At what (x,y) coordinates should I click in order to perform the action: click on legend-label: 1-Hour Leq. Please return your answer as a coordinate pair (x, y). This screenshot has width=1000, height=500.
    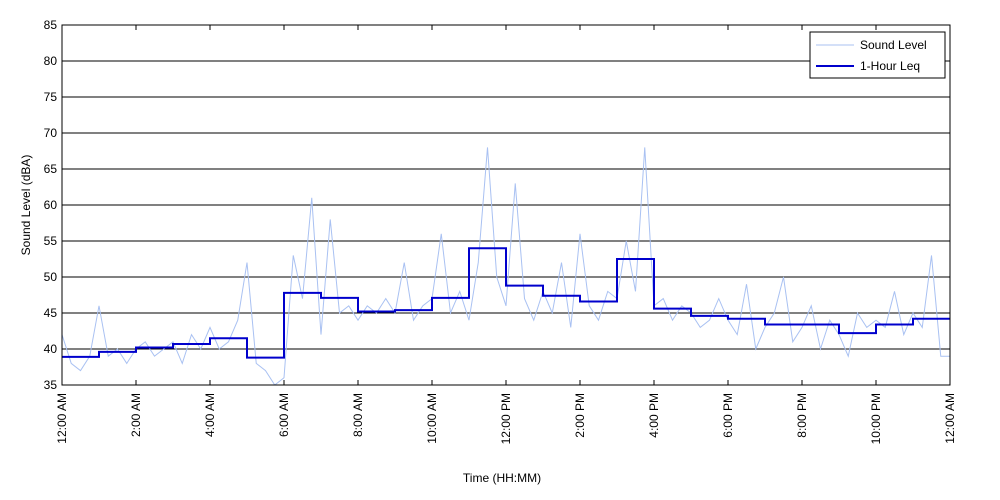
    Looking at the image, I should click on (890, 66).